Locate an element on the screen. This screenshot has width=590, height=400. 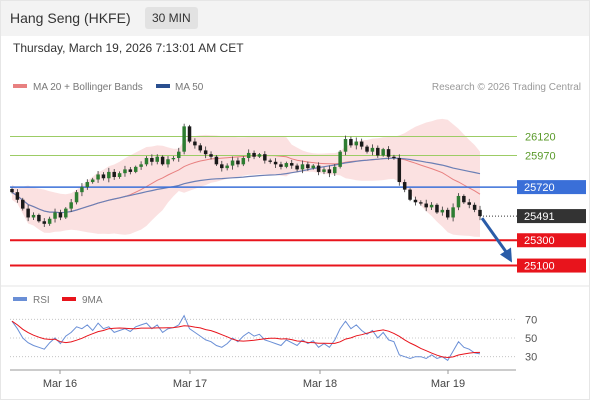
level-label-26120: 26120 is located at coordinates (540, 137).